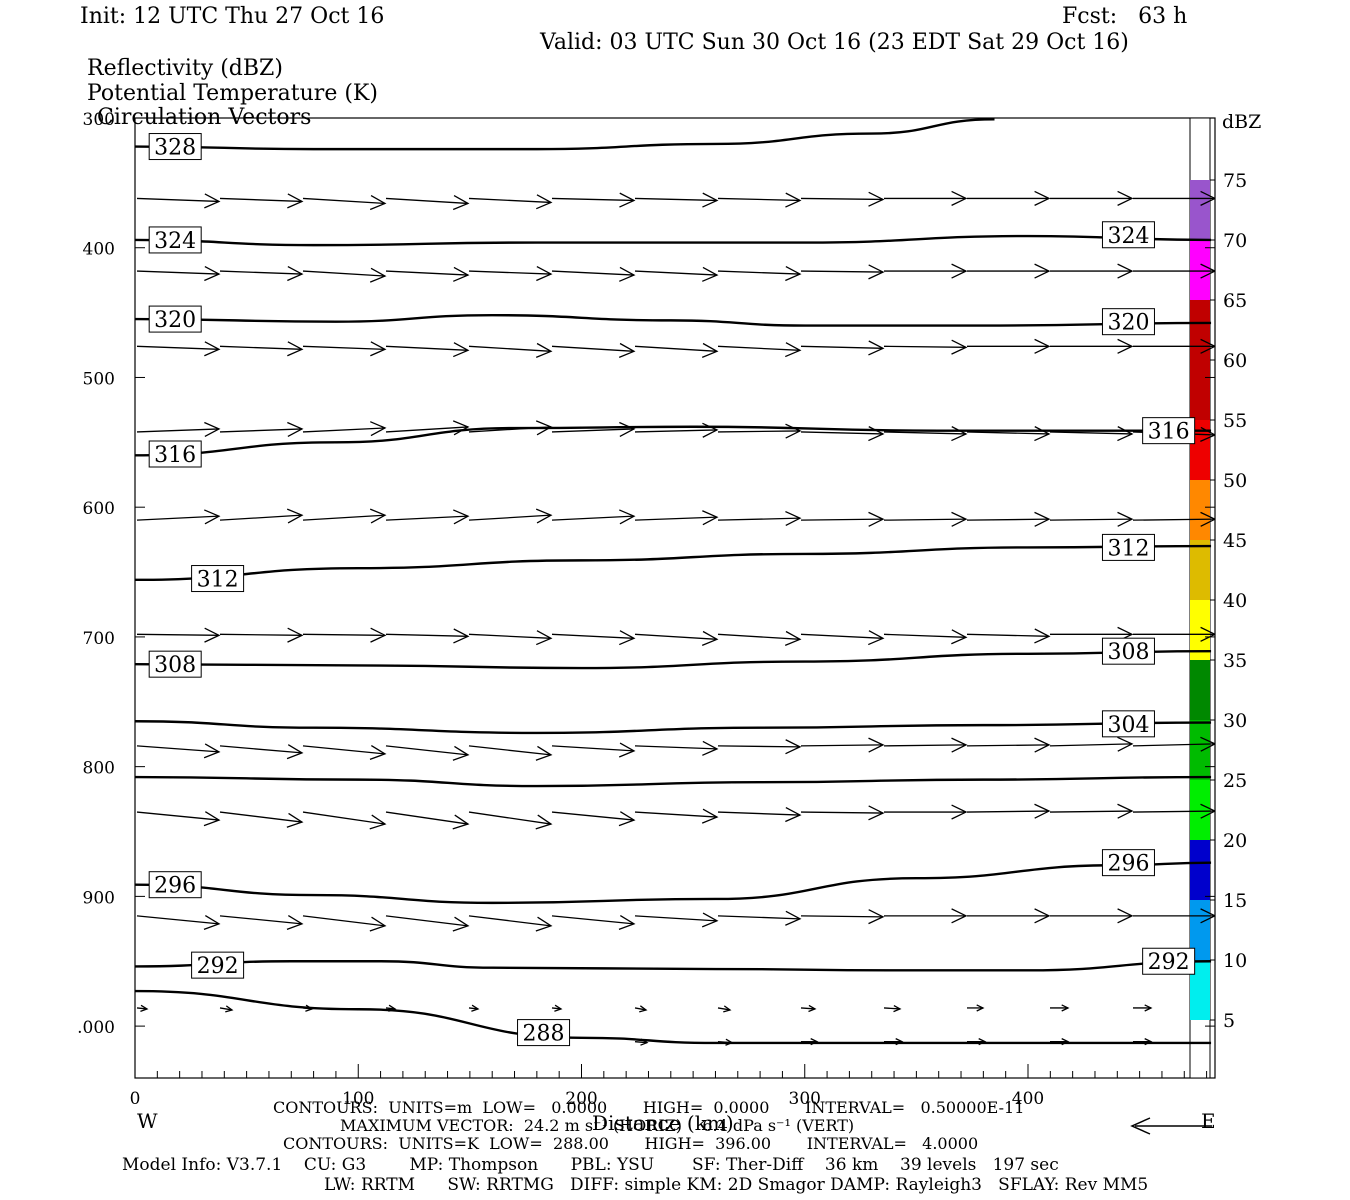 The width and height of the screenshot is (1350, 1200). Describe the element at coordinates (1235, 721) in the screenshot. I see `colorbar-label: 30` at that location.